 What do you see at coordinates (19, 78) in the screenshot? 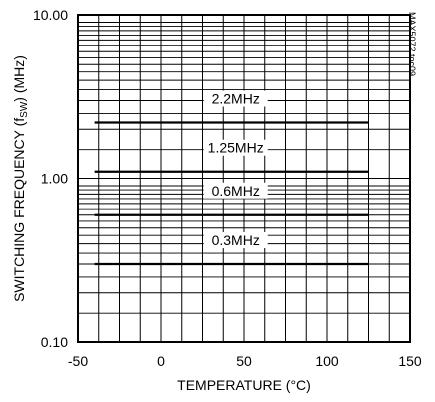
I see `y-axis-label-unit: ) (MHz)` at bounding box center [19, 78].